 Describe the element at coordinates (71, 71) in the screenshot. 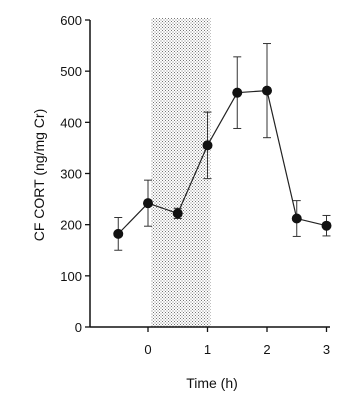

I see `y-tick-label: 500` at that location.